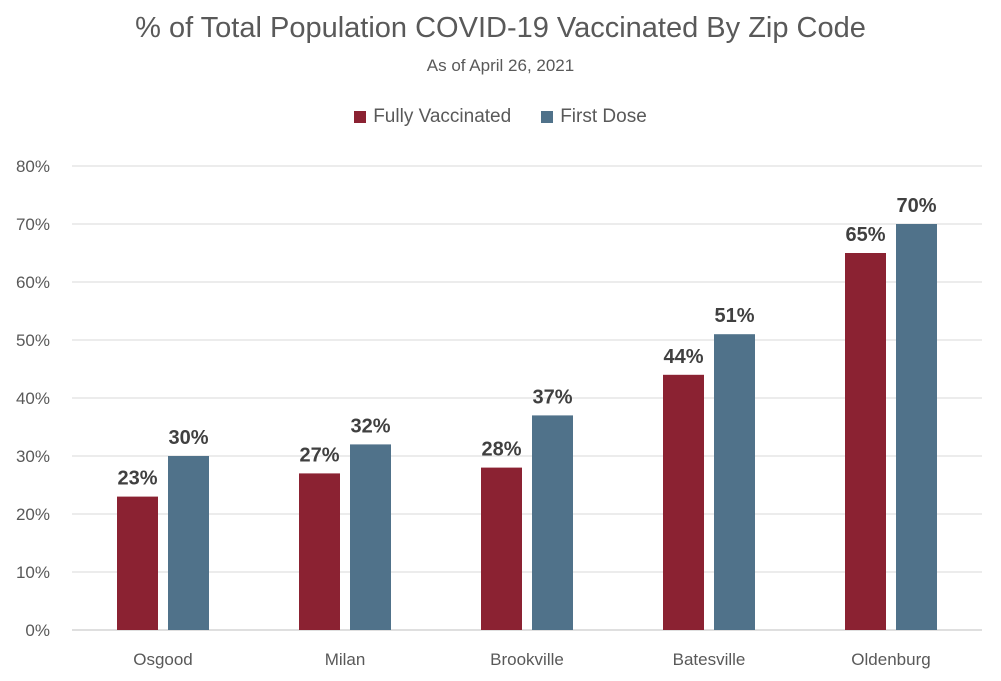 Image resolution: width=1001 pixels, height=681 pixels. Describe the element at coordinates (33, 282) in the screenshot. I see `y-tick-label: 60%` at that location.